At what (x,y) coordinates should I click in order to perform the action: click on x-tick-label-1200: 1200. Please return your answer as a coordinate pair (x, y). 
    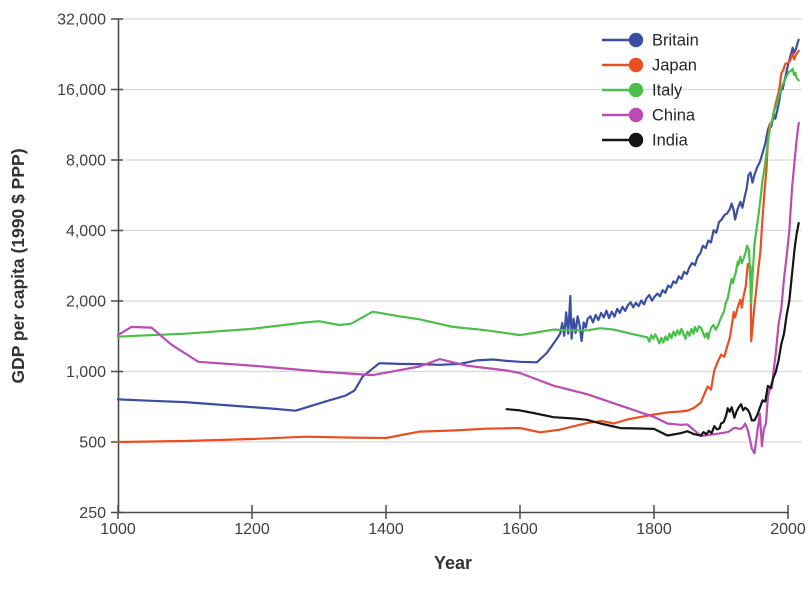
    Looking at the image, I should click on (252, 529).